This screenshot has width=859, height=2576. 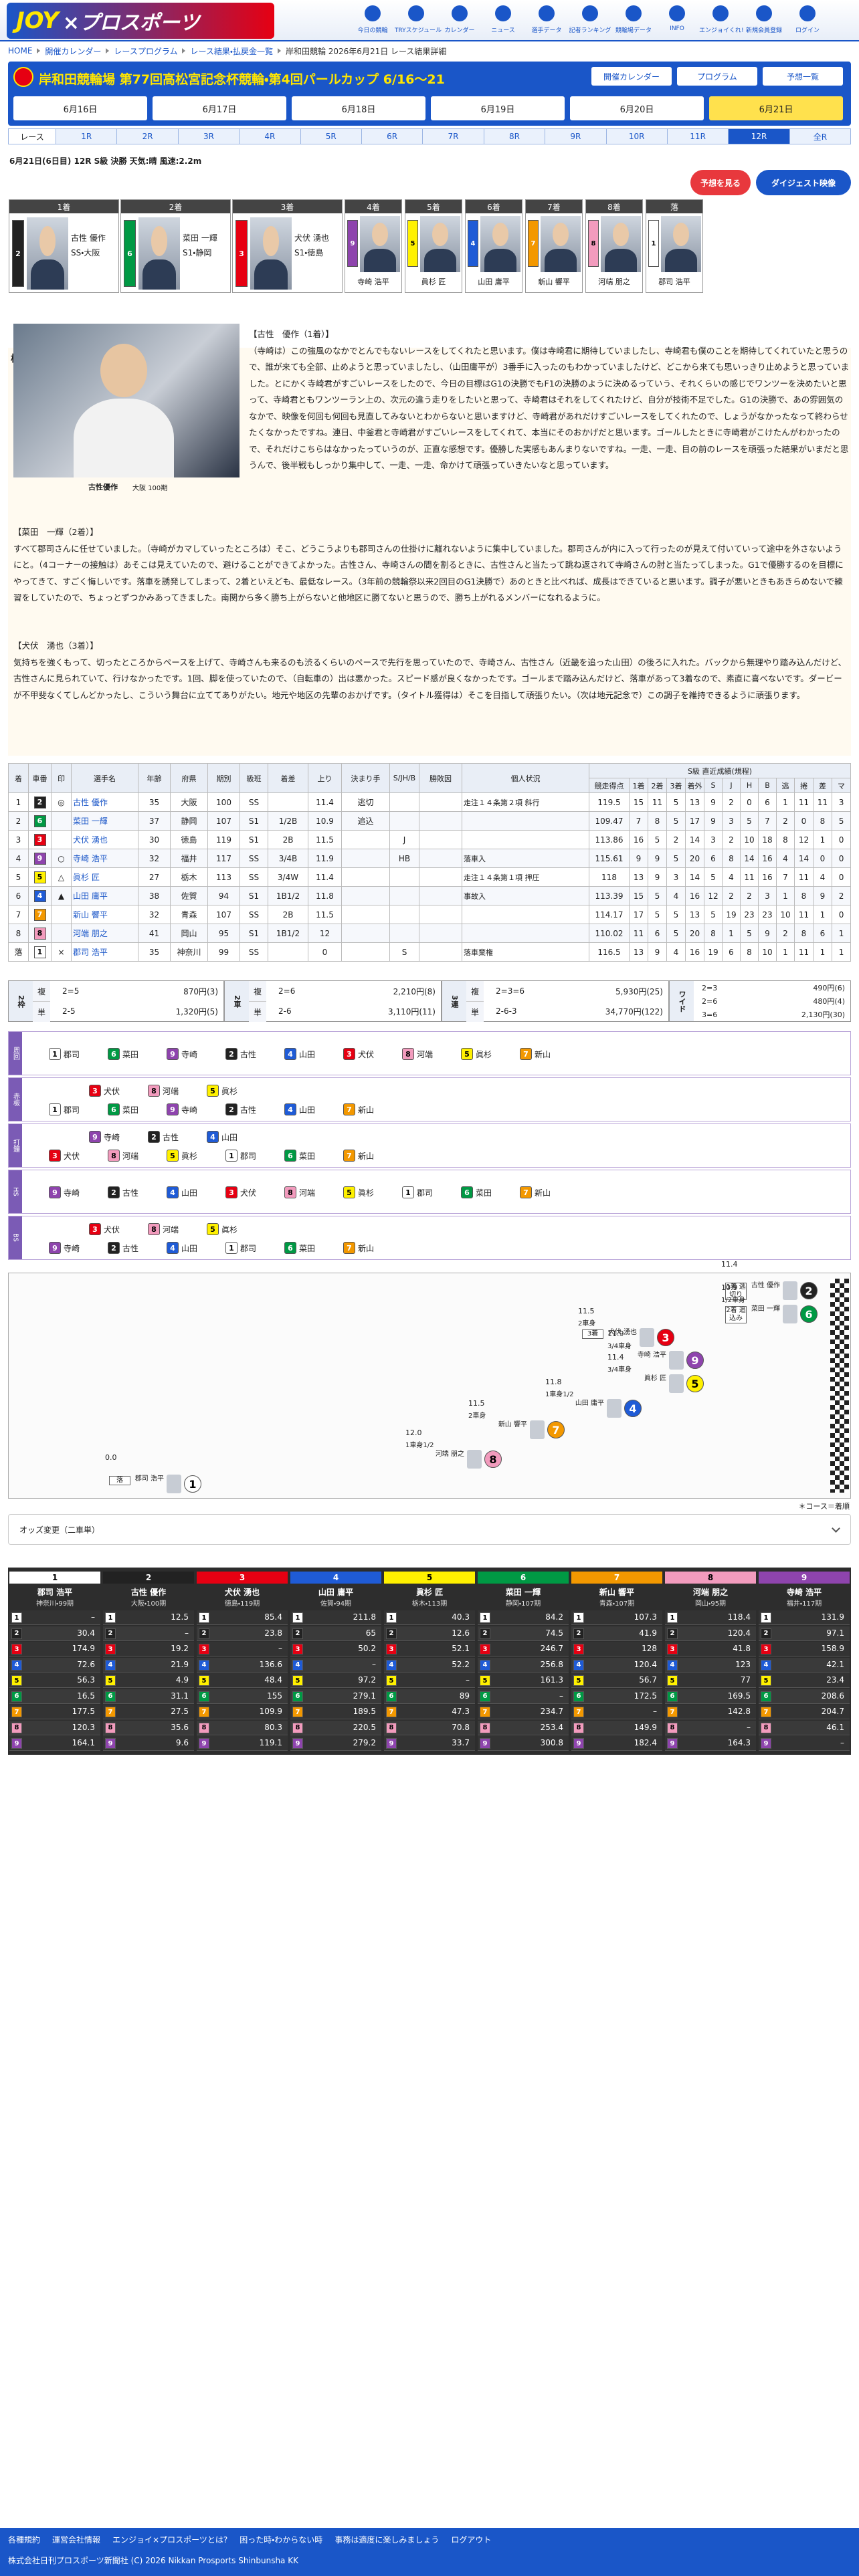 What do you see at coordinates (86, 1680) in the screenshot?
I see `odds-value: 56.3` at bounding box center [86, 1680].